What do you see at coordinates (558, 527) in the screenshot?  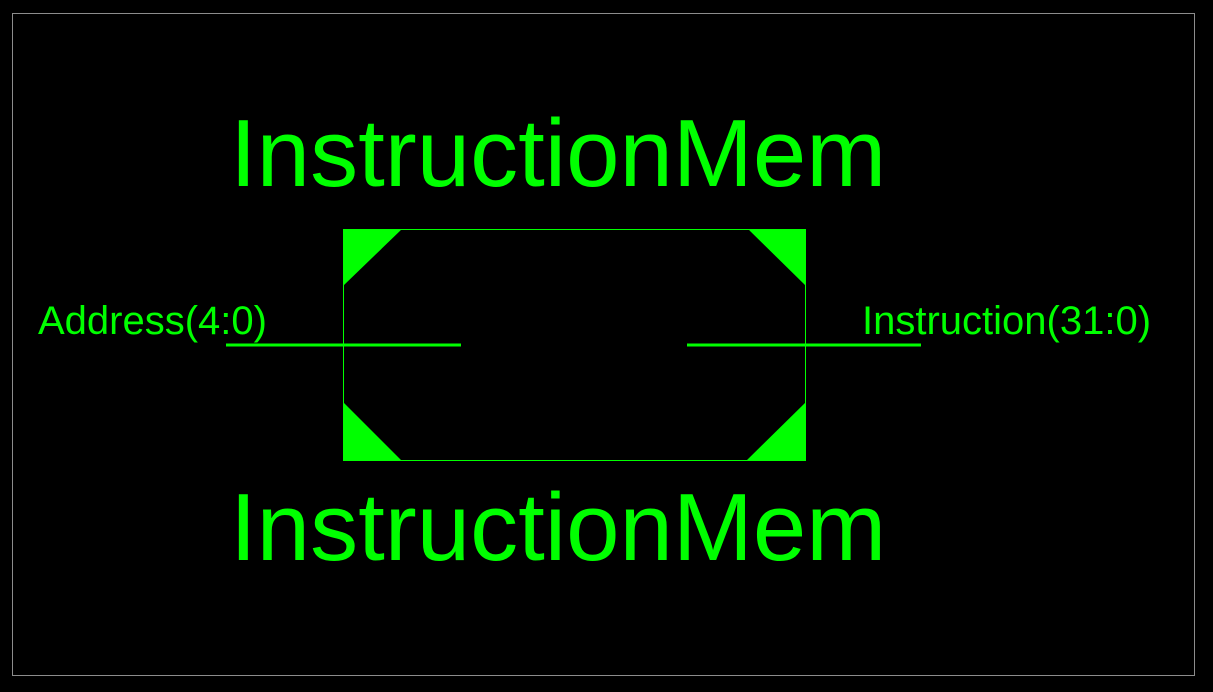 I see `type-name-label: InstructionMem` at bounding box center [558, 527].